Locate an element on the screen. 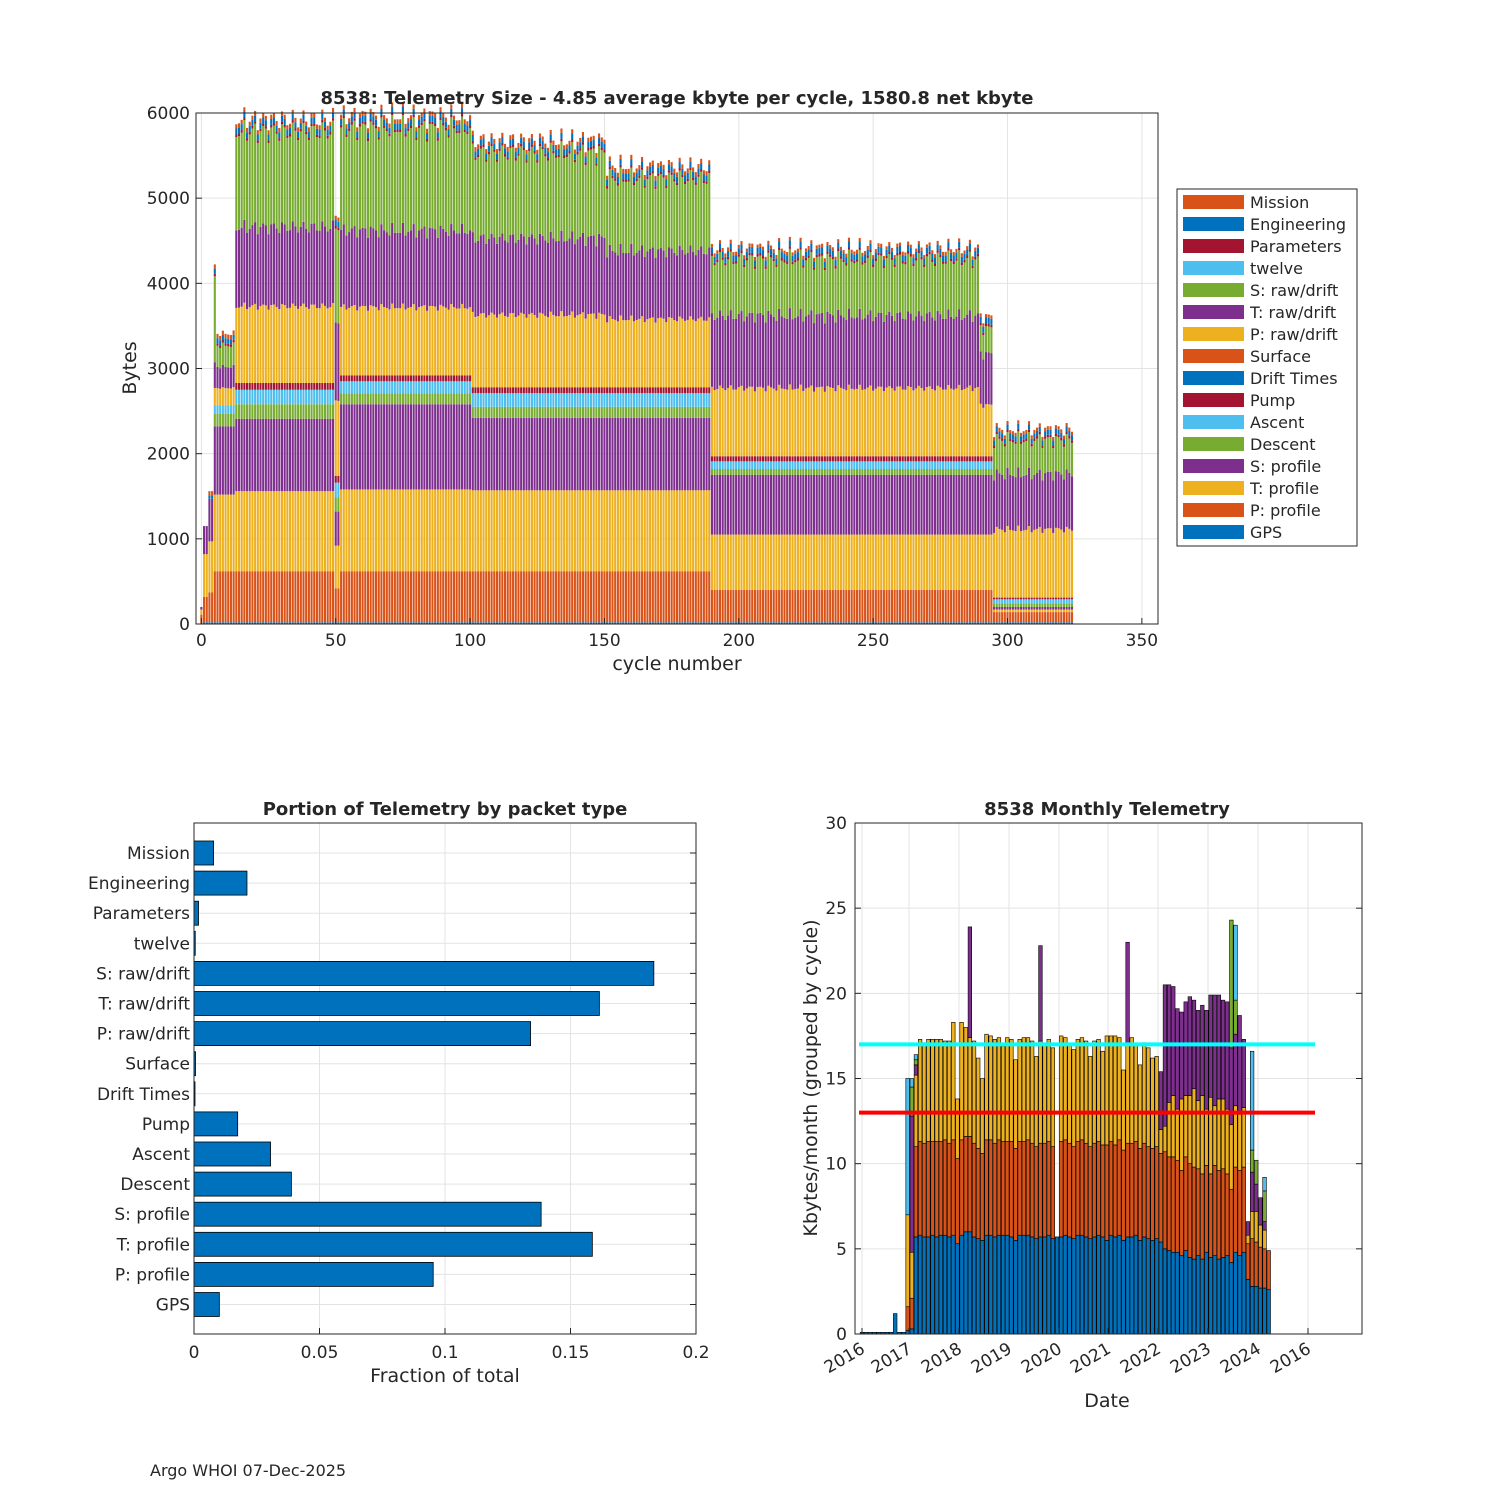 This screenshot has height=1500, width=1500. y-tick-label: 0 is located at coordinates (184, 625).